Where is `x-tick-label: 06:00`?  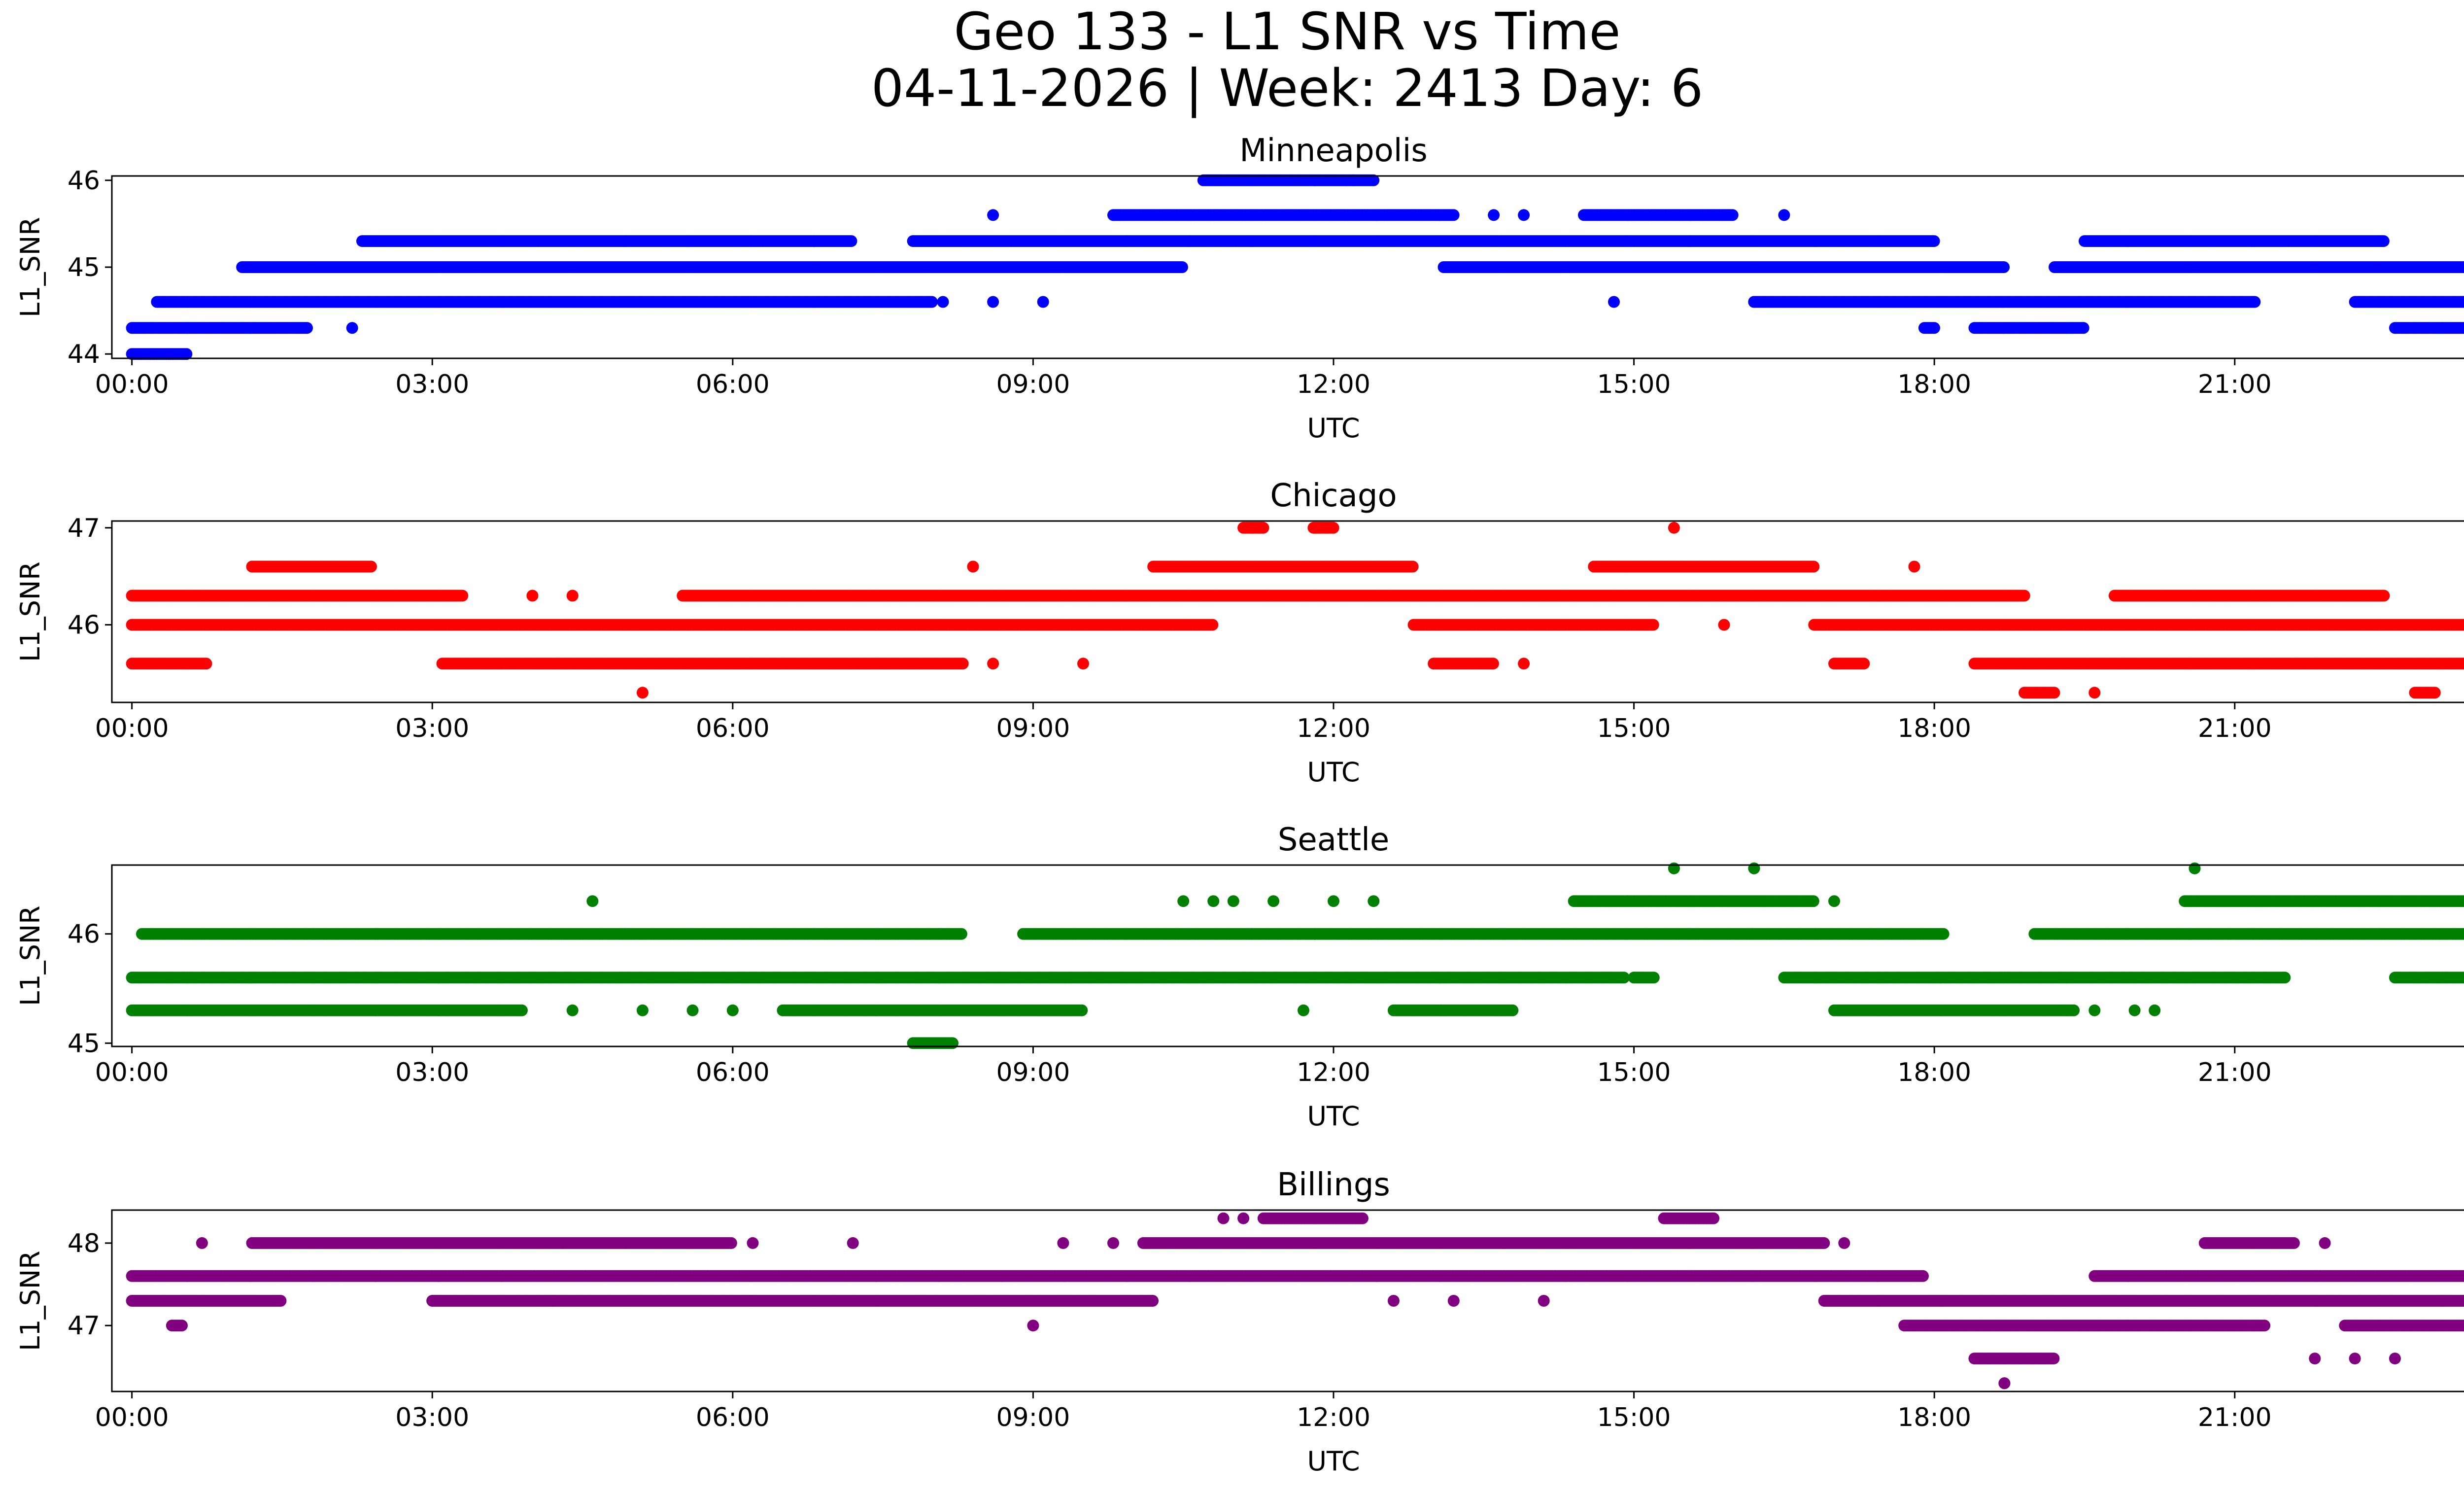 x-tick-label: 06:00 is located at coordinates (733, 384).